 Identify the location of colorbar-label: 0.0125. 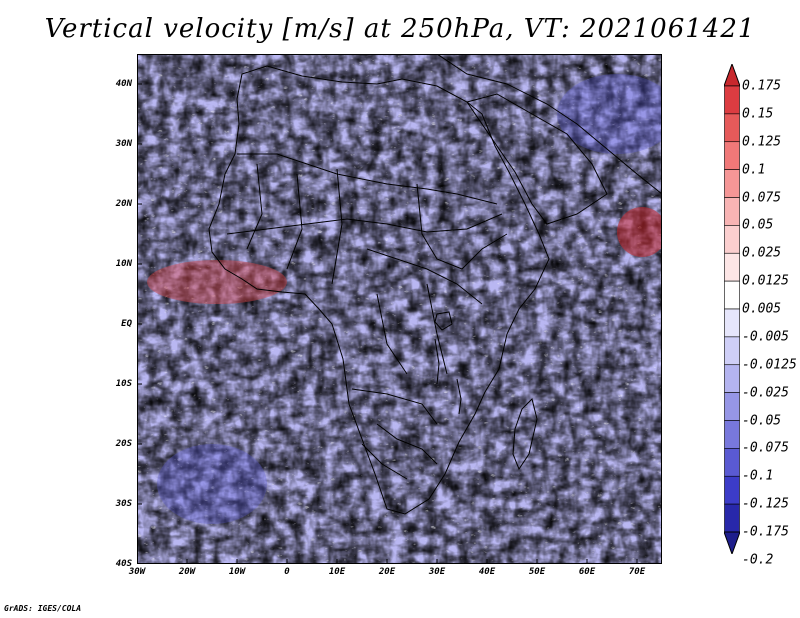
(765, 281).